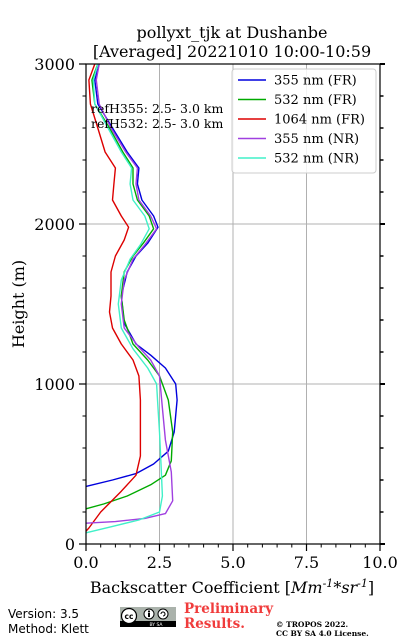 Image resolution: width=400 pixels, height=640 pixels. Describe the element at coordinates (44, 614) in the screenshot. I see `version-text: Version: 3.5` at that location.